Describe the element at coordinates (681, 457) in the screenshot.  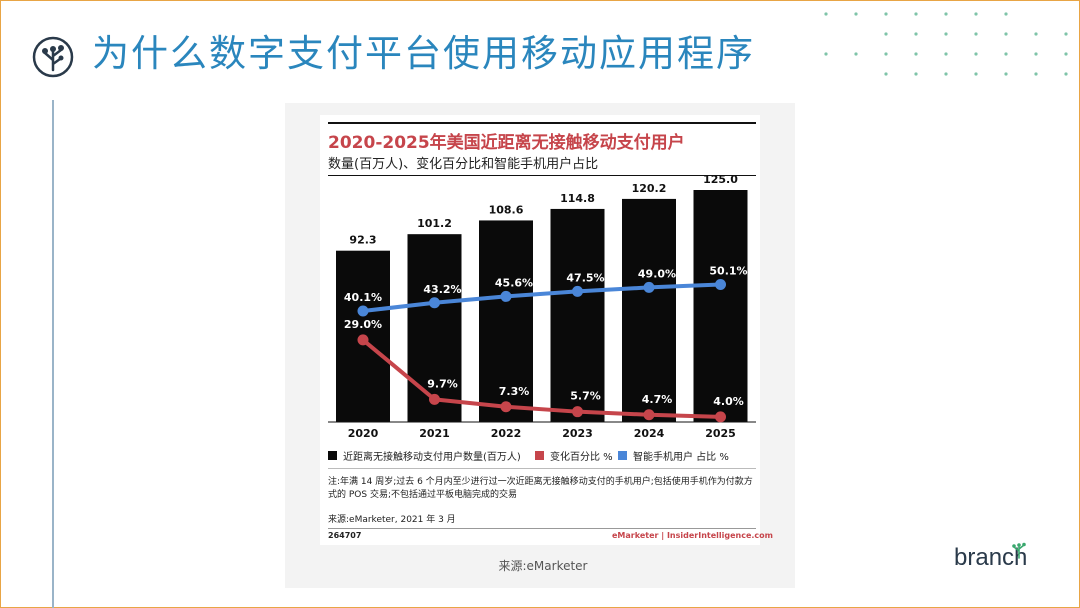
I see `legend-label-smartphone: 智能手机用户 占比 %` at that location.